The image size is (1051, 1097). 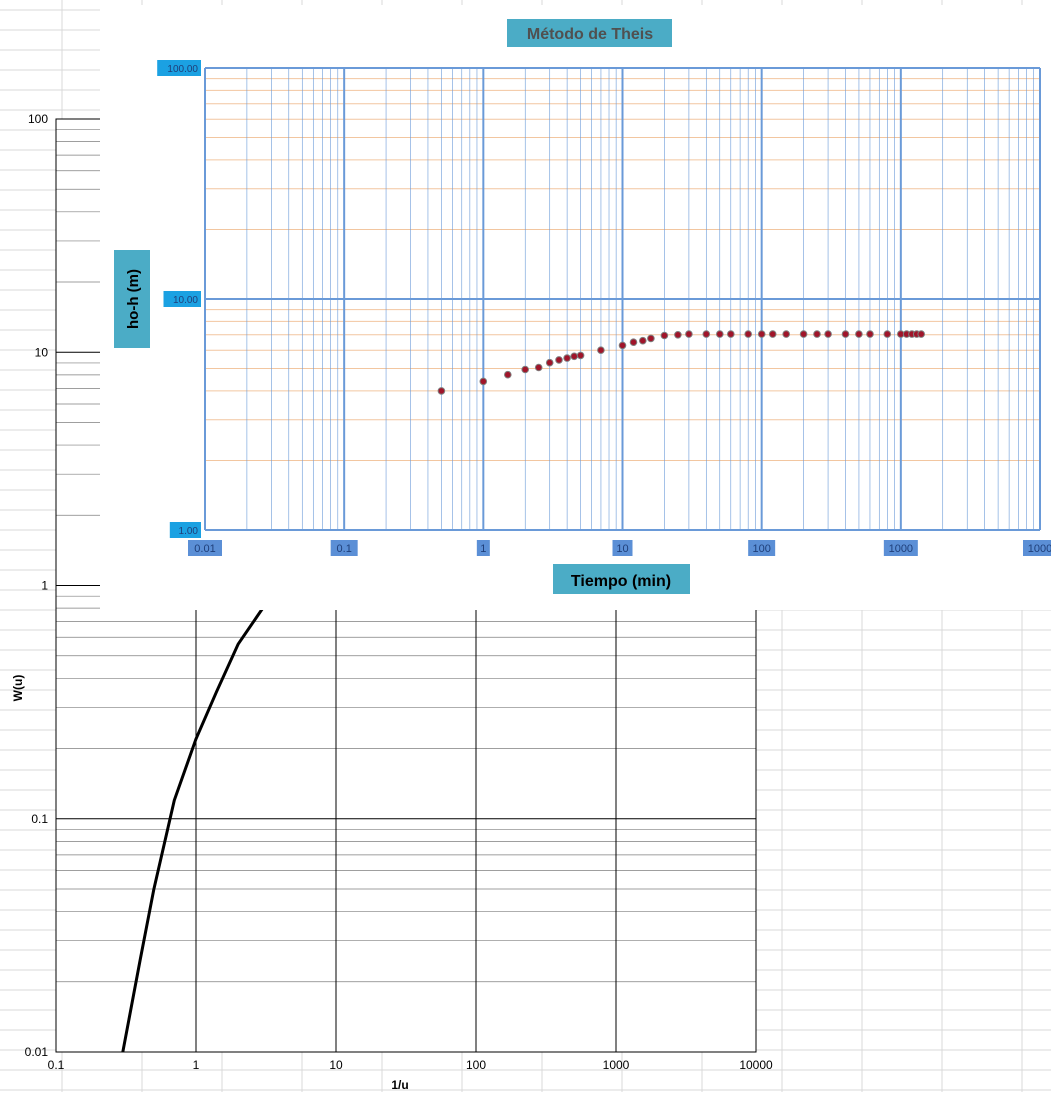 I want to click on overlay-xtick-label: 0.1, so click(x=344, y=549).